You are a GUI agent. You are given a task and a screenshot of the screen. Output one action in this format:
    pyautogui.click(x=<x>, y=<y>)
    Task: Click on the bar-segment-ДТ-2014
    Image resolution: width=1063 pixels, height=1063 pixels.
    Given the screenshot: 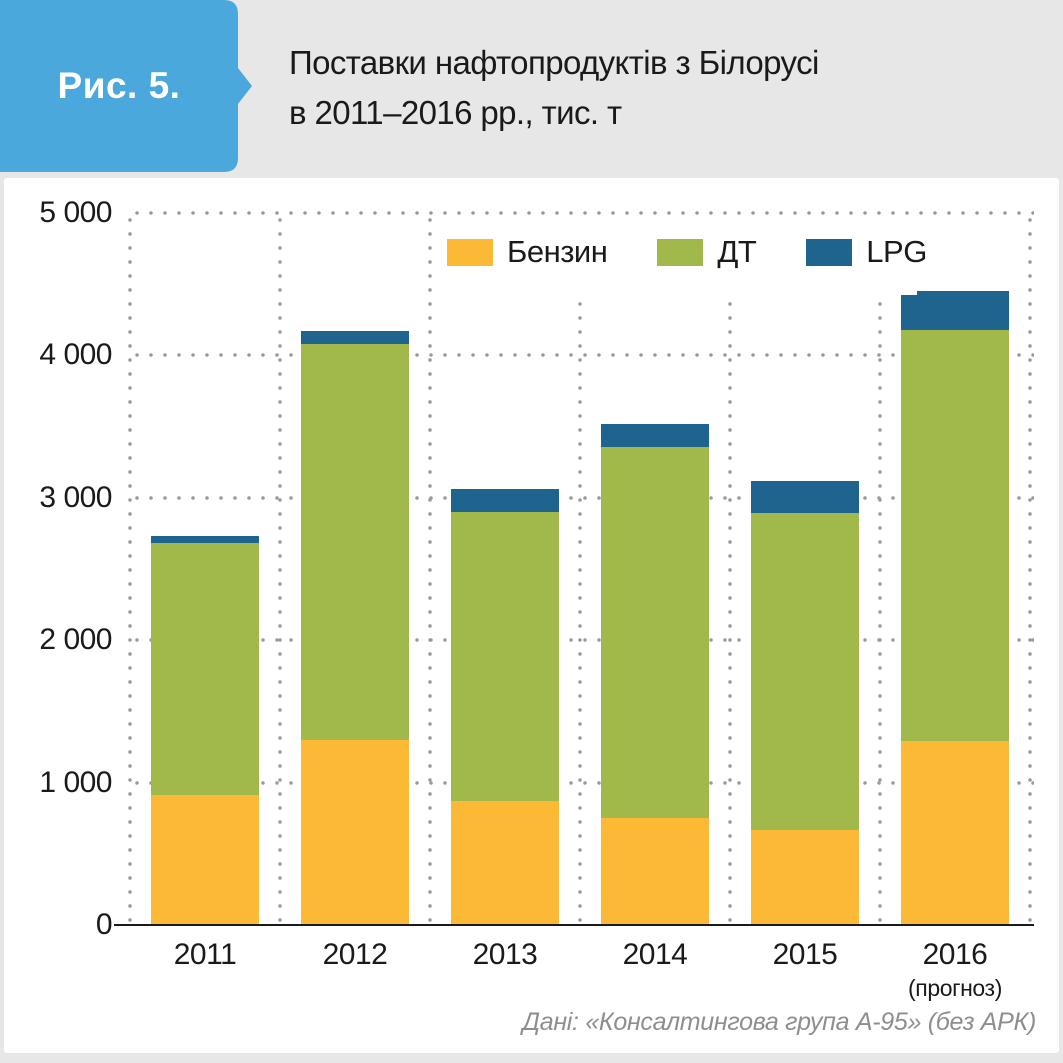 What is the action you would take?
    pyautogui.click(x=655, y=632)
    